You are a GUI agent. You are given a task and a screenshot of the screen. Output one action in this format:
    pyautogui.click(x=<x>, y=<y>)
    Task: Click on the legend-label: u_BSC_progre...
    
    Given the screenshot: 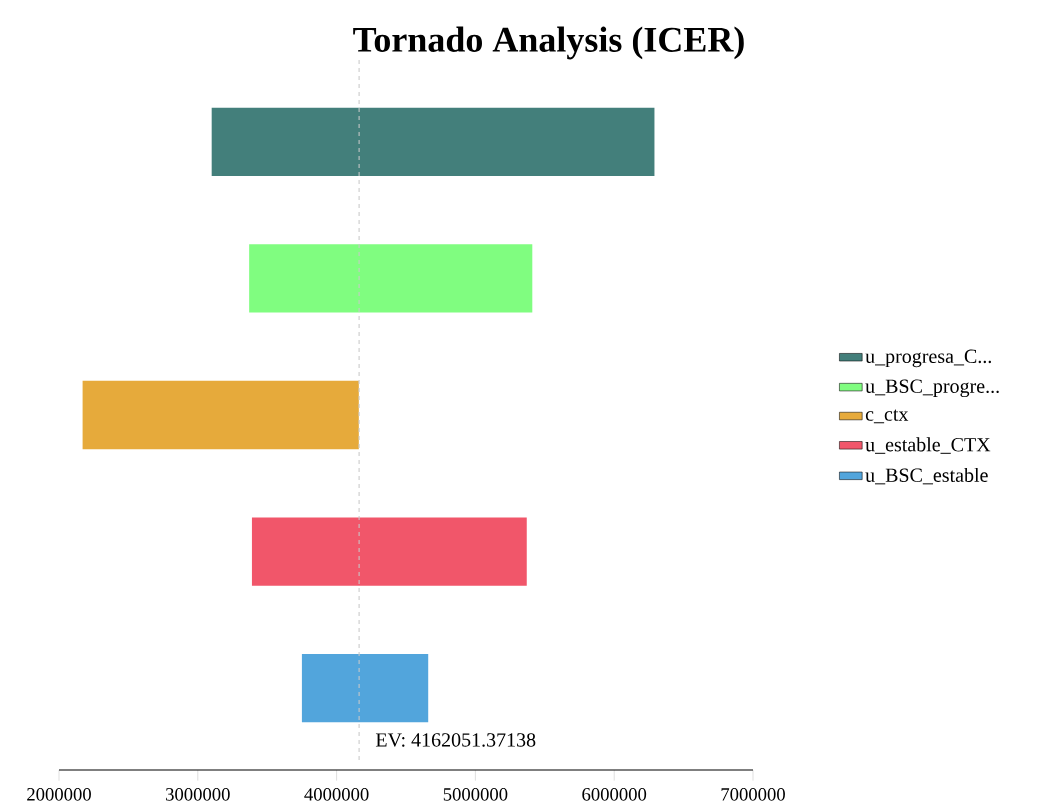 What is the action you would take?
    pyautogui.click(x=932, y=388)
    